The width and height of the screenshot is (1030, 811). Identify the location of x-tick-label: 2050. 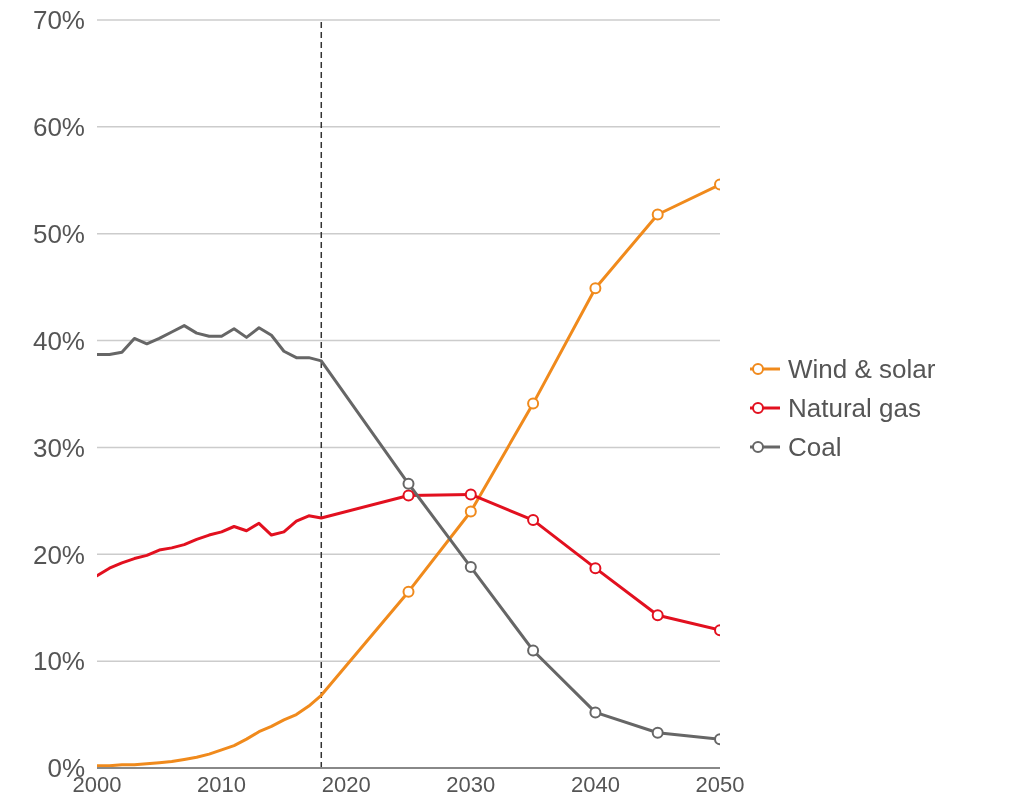
(720, 784).